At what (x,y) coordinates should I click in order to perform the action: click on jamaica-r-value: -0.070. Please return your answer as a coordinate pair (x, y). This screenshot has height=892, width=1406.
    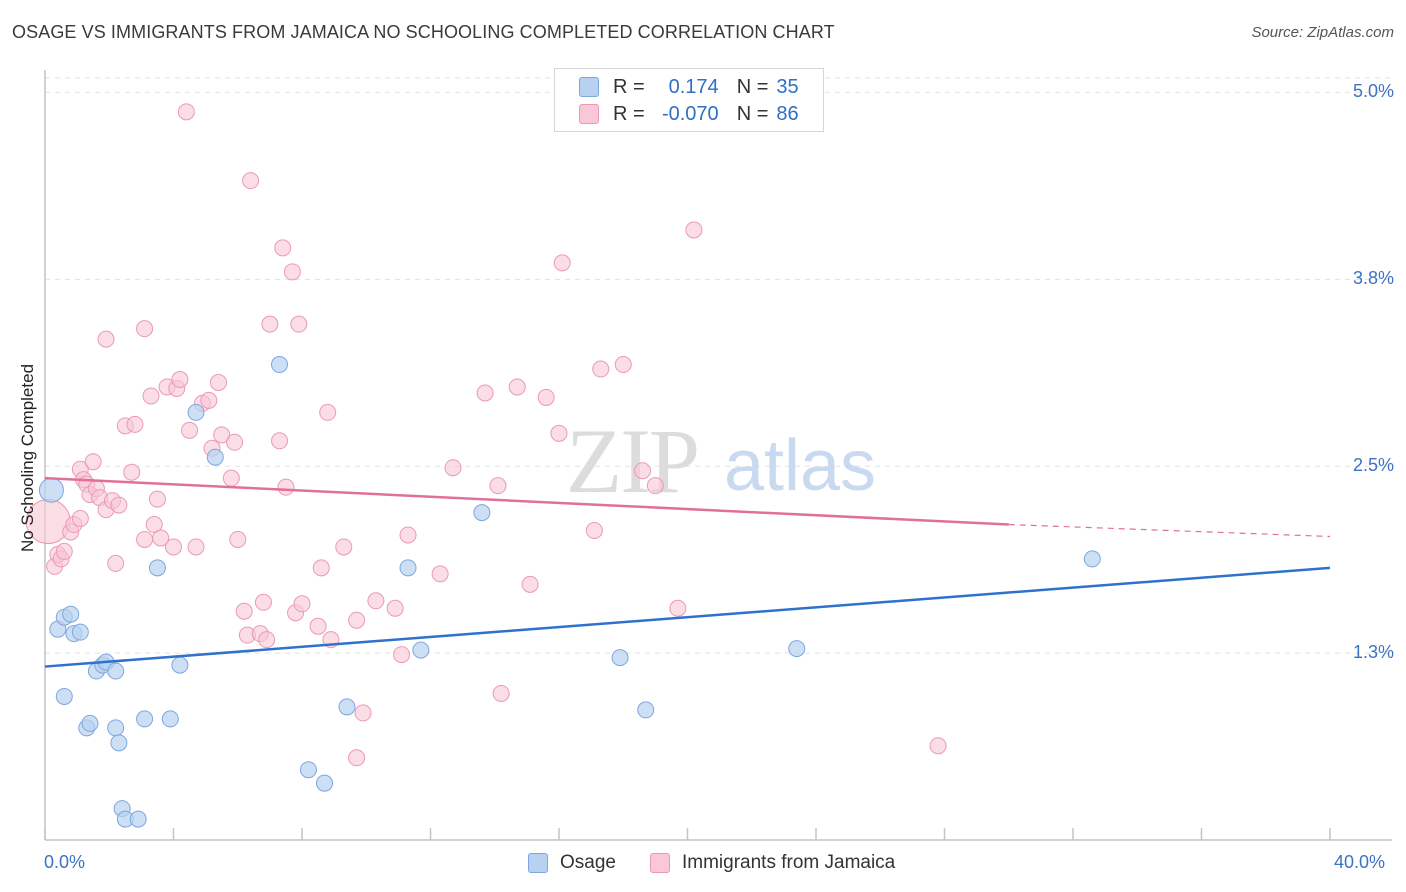
    Looking at the image, I should click on (690, 113).